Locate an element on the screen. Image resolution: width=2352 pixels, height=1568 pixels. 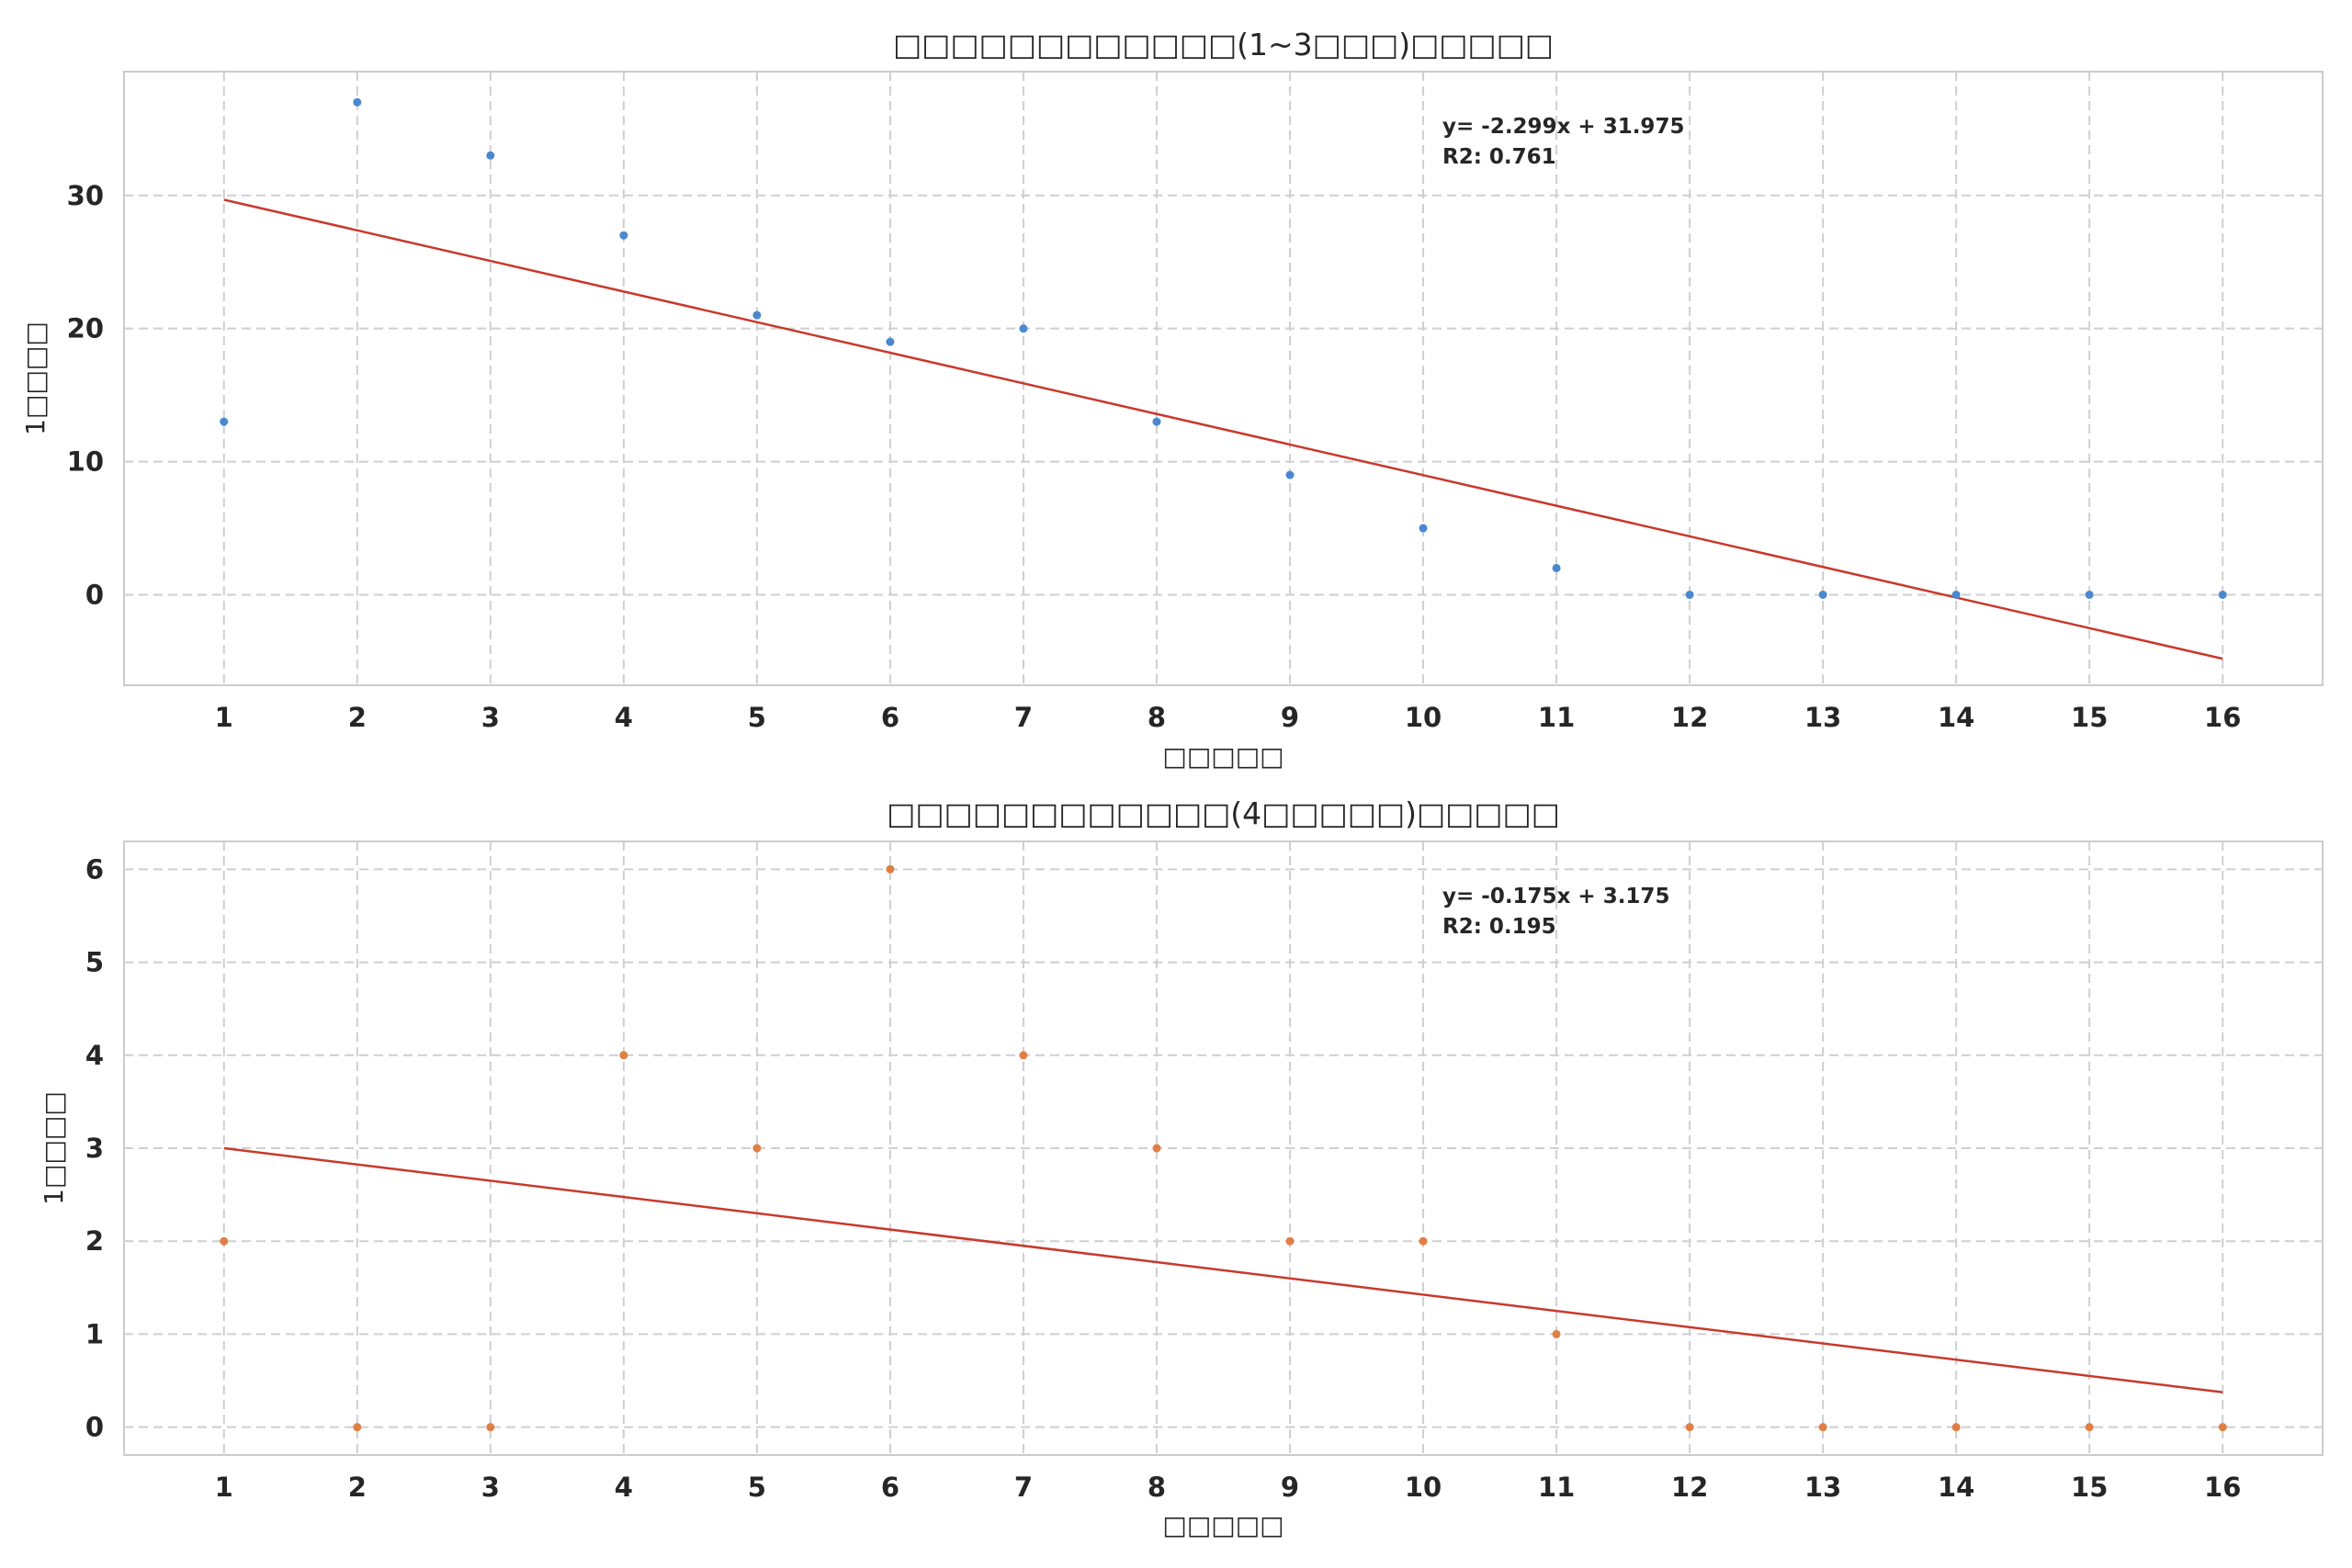
y-tick-label: 2 is located at coordinates (94, 1241).